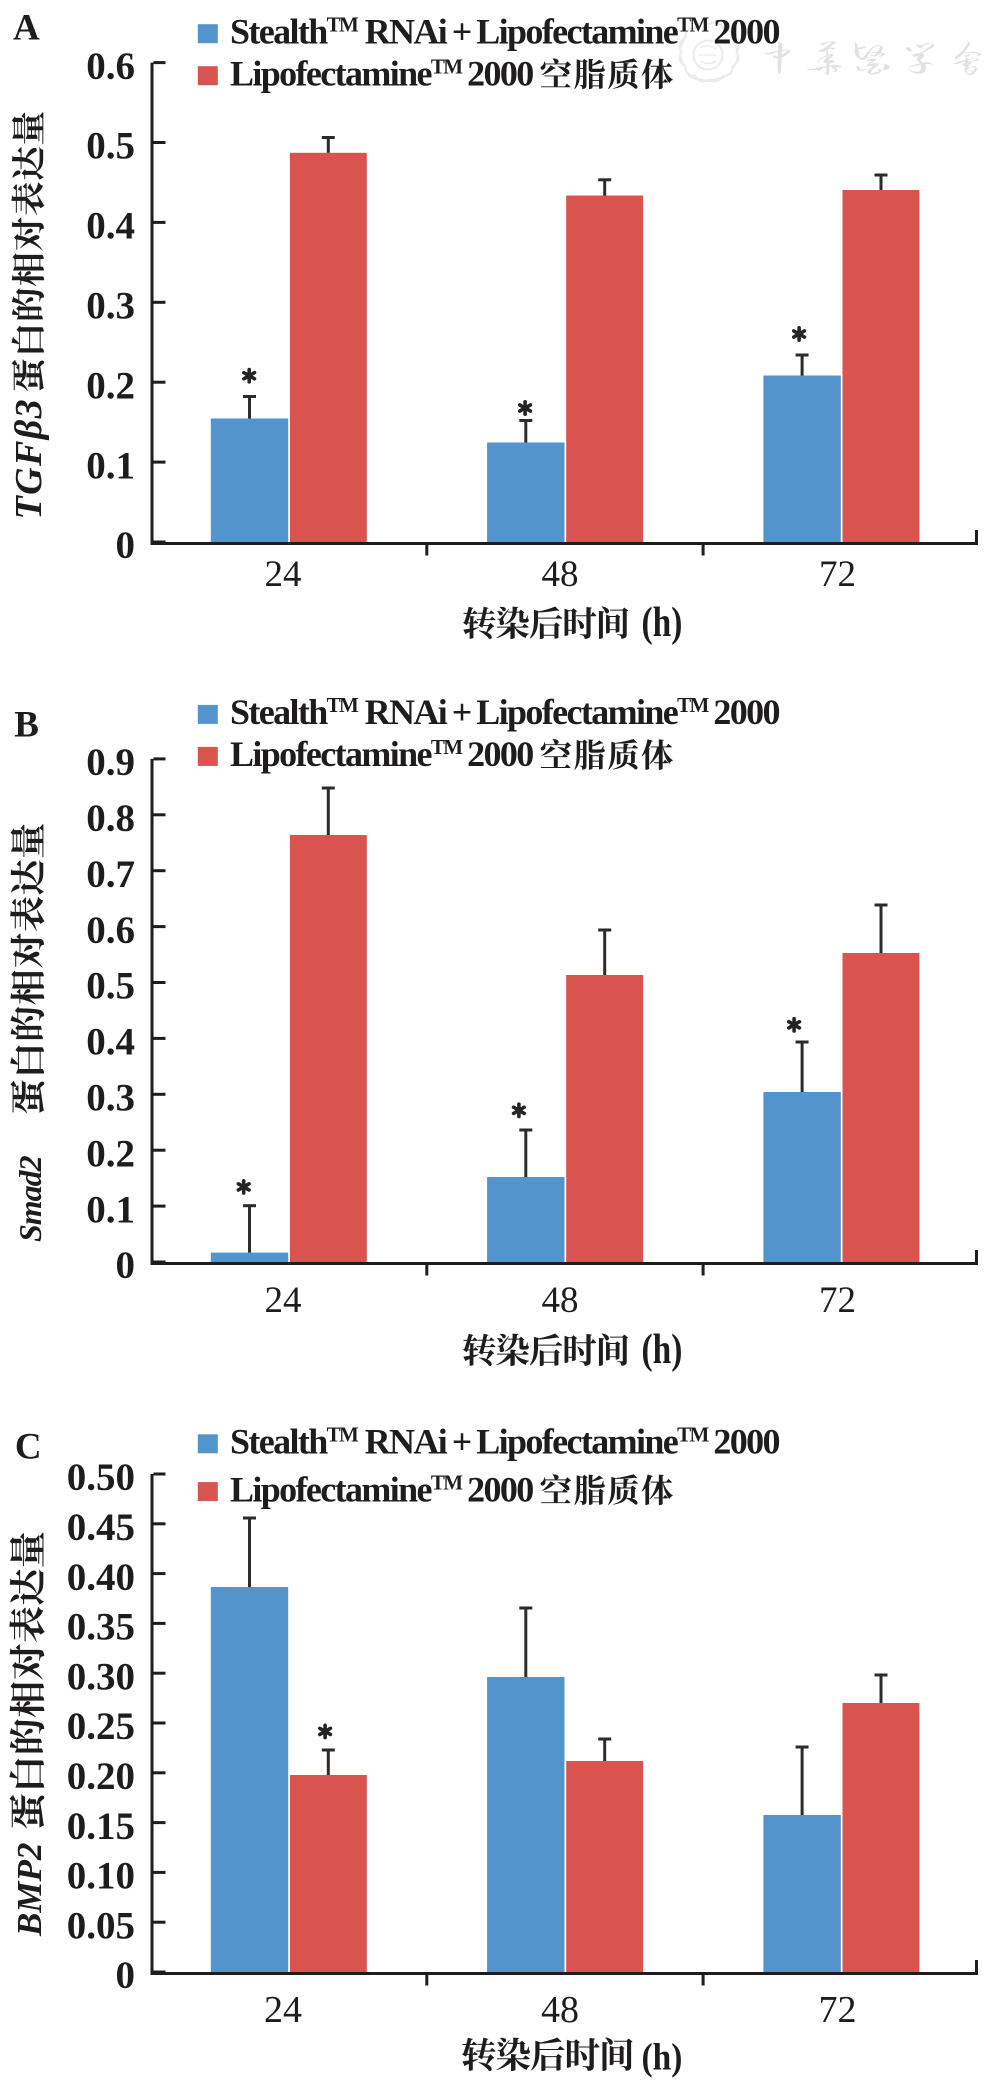 Image resolution: width=998 pixels, height=2090 pixels. What do you see at coordinates (101, 1676) in the screenshot?
I see `svg-text: 0.30` at bounding box center [101, 1676].